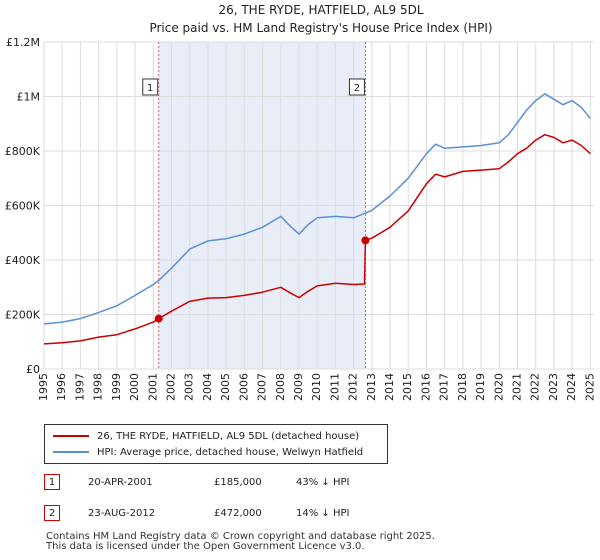 This screenshot has height=560, width=600. I want to click on x-tick-label: 2006, so click(243, 387).